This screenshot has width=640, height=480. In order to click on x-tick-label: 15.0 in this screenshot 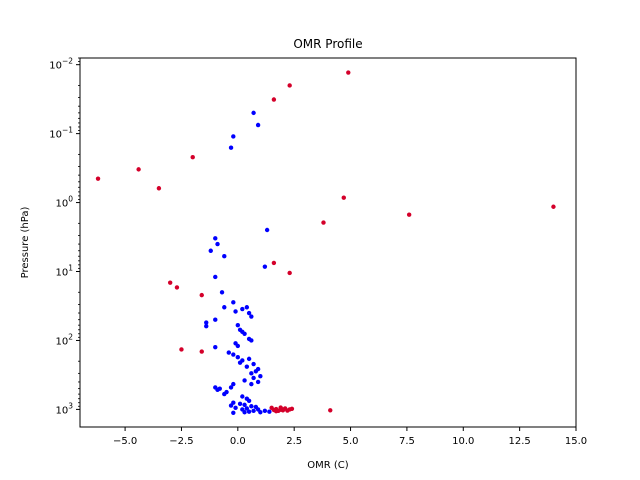, I will do `click(576, 441)`.